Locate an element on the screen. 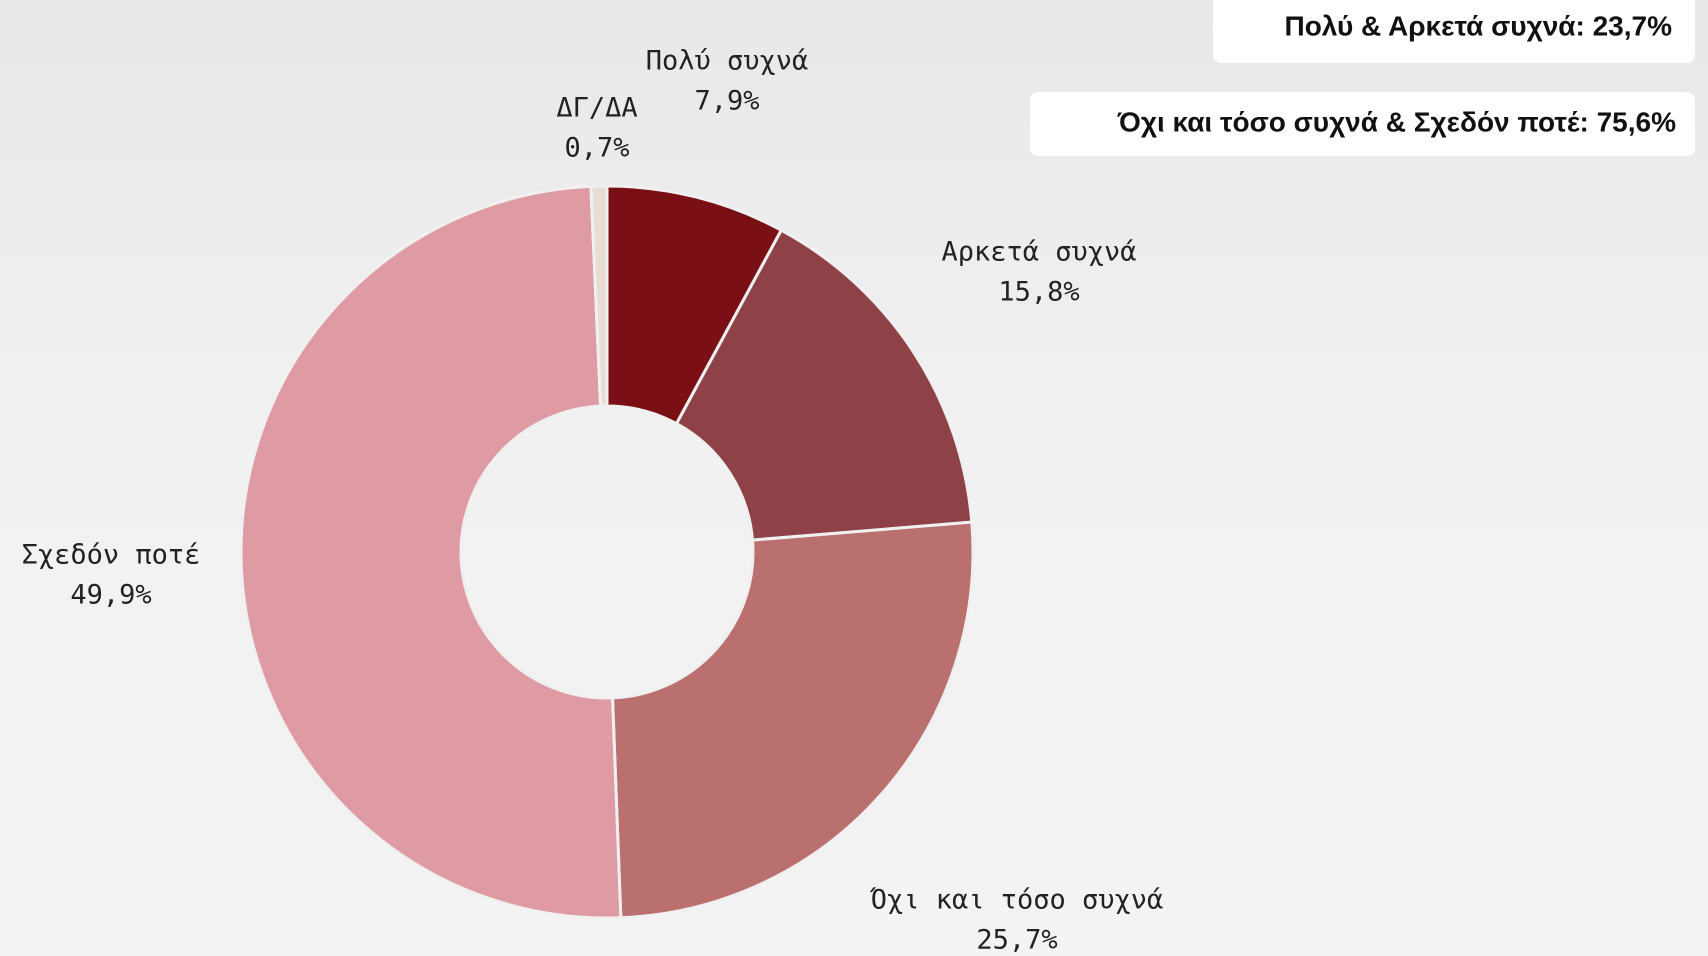 The height and width of the screenshot is (956, 1708). annotation: Πολύ & Αρκετά συχνά: 23,7% is located at coordinates (1478, 25).